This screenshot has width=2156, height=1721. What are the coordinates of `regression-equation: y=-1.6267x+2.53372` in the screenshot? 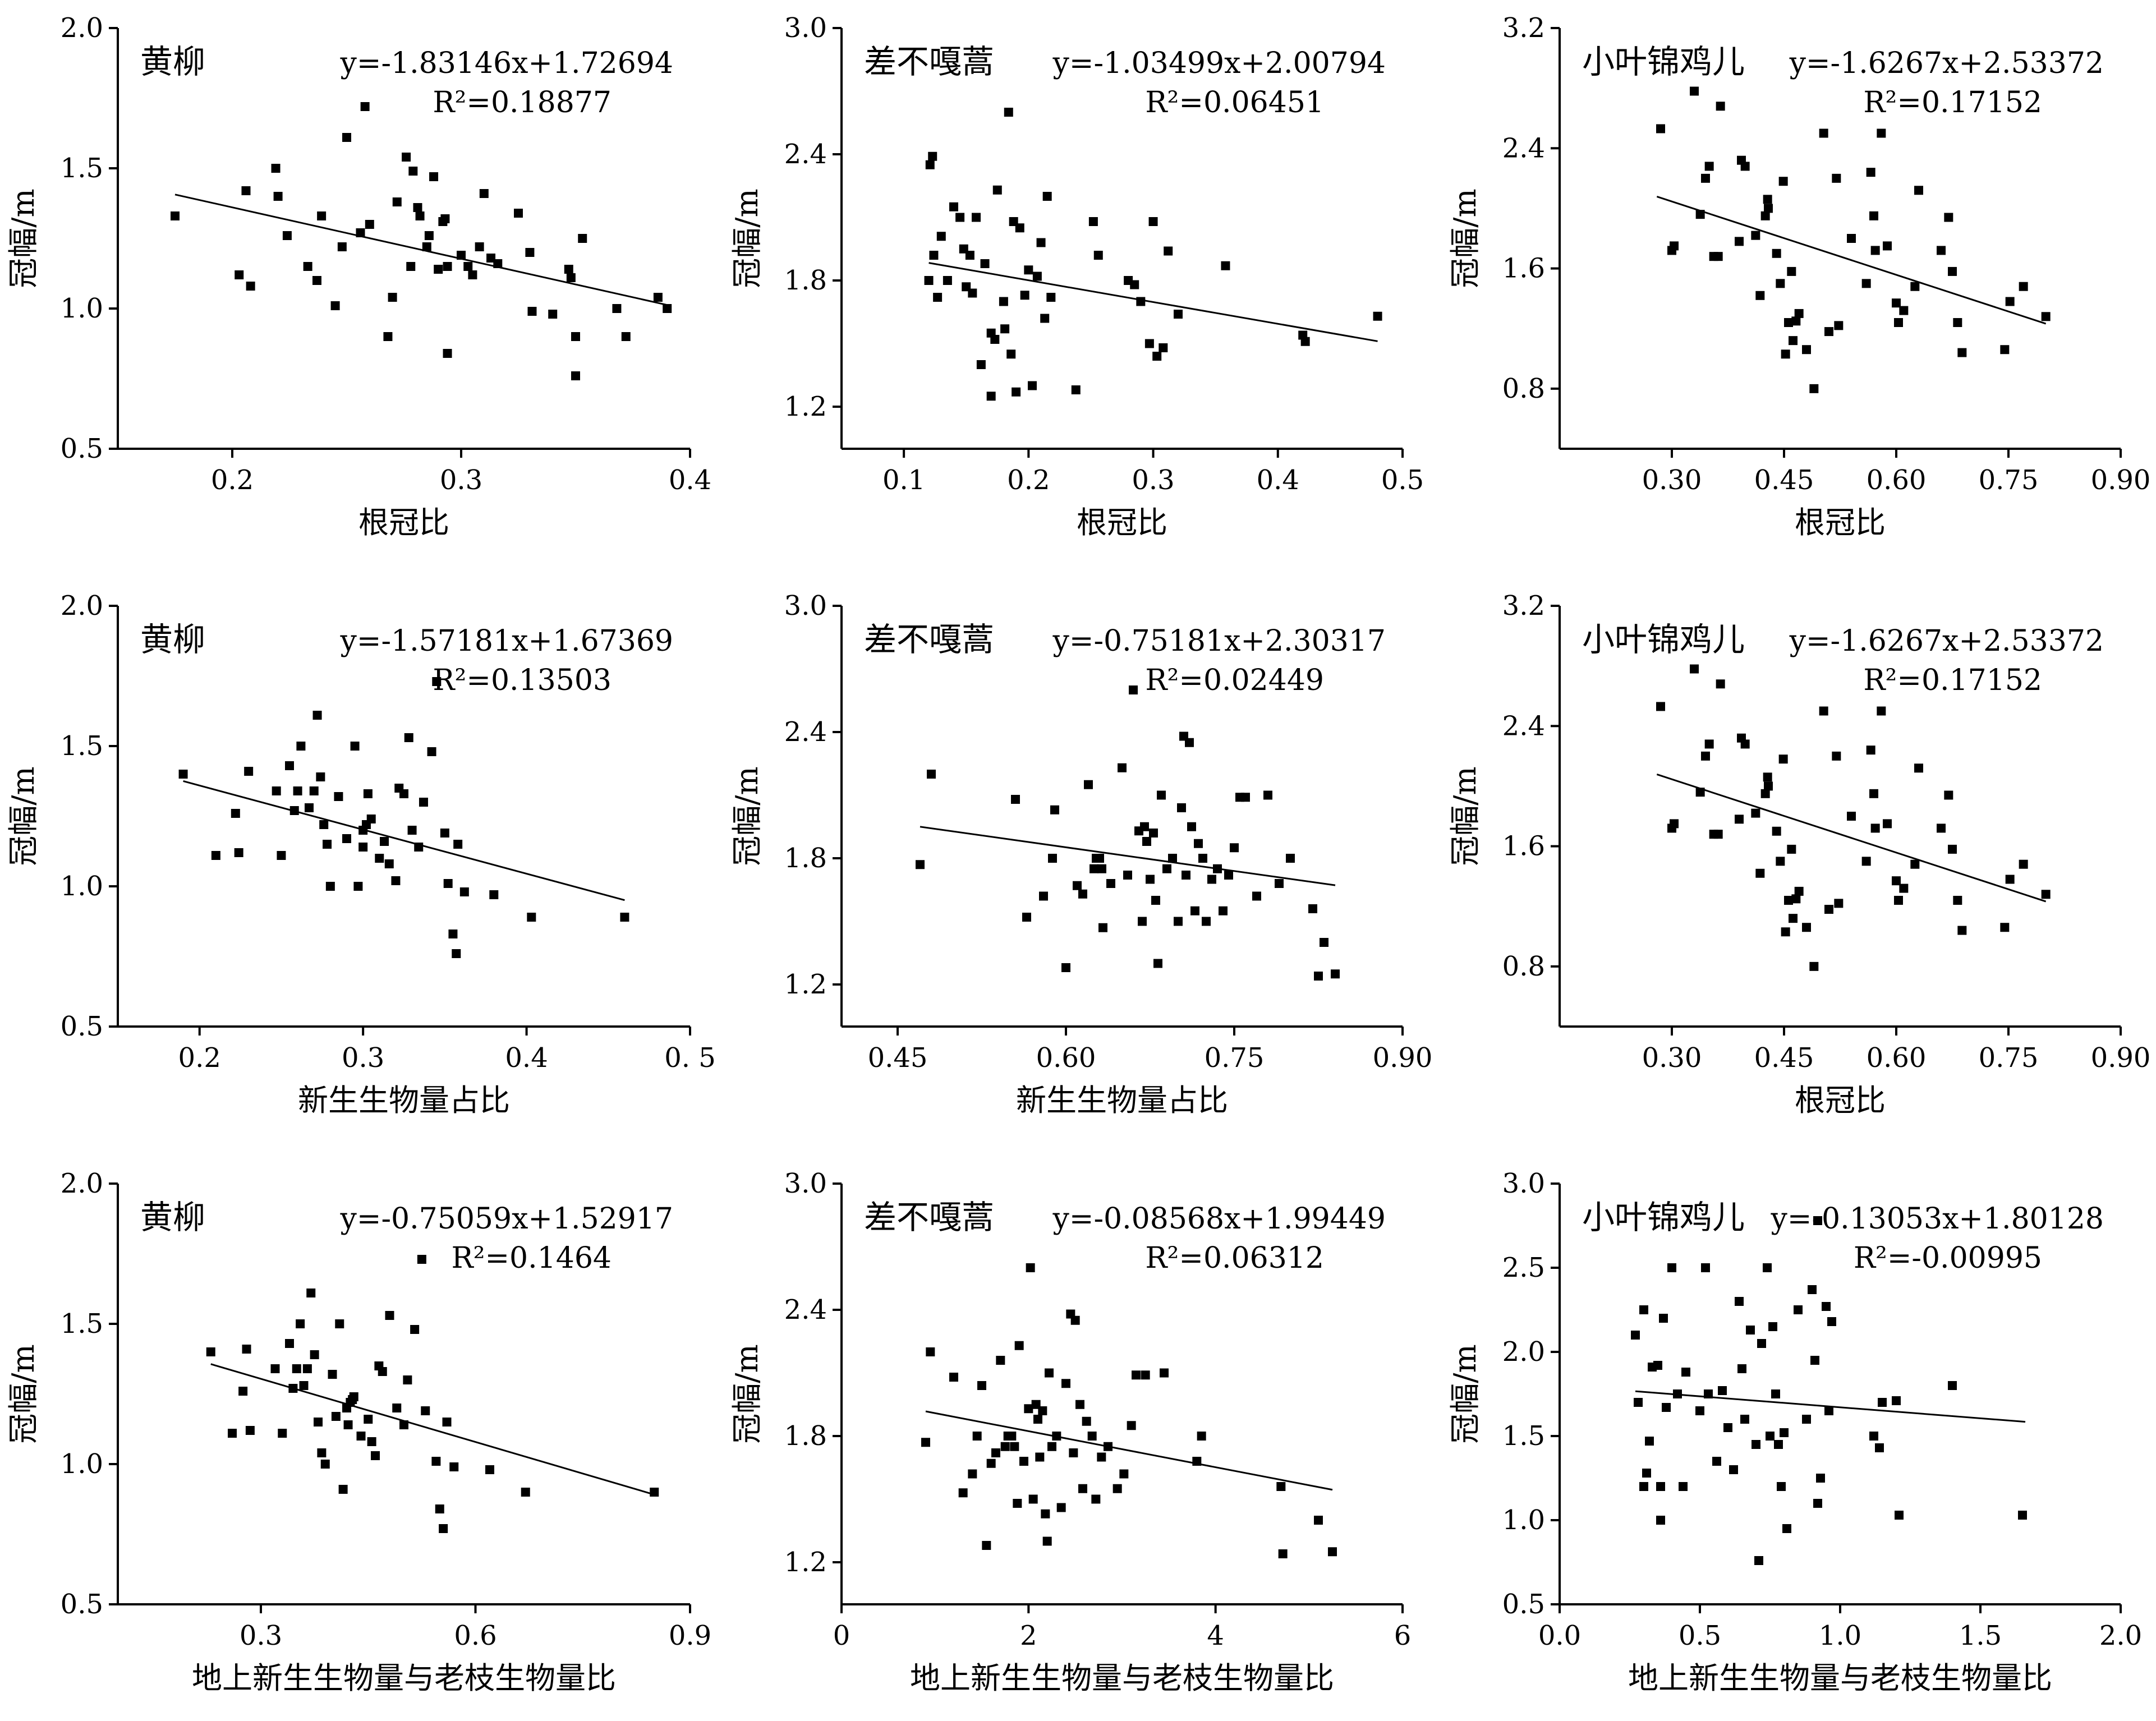 It's located at (1947, 63).